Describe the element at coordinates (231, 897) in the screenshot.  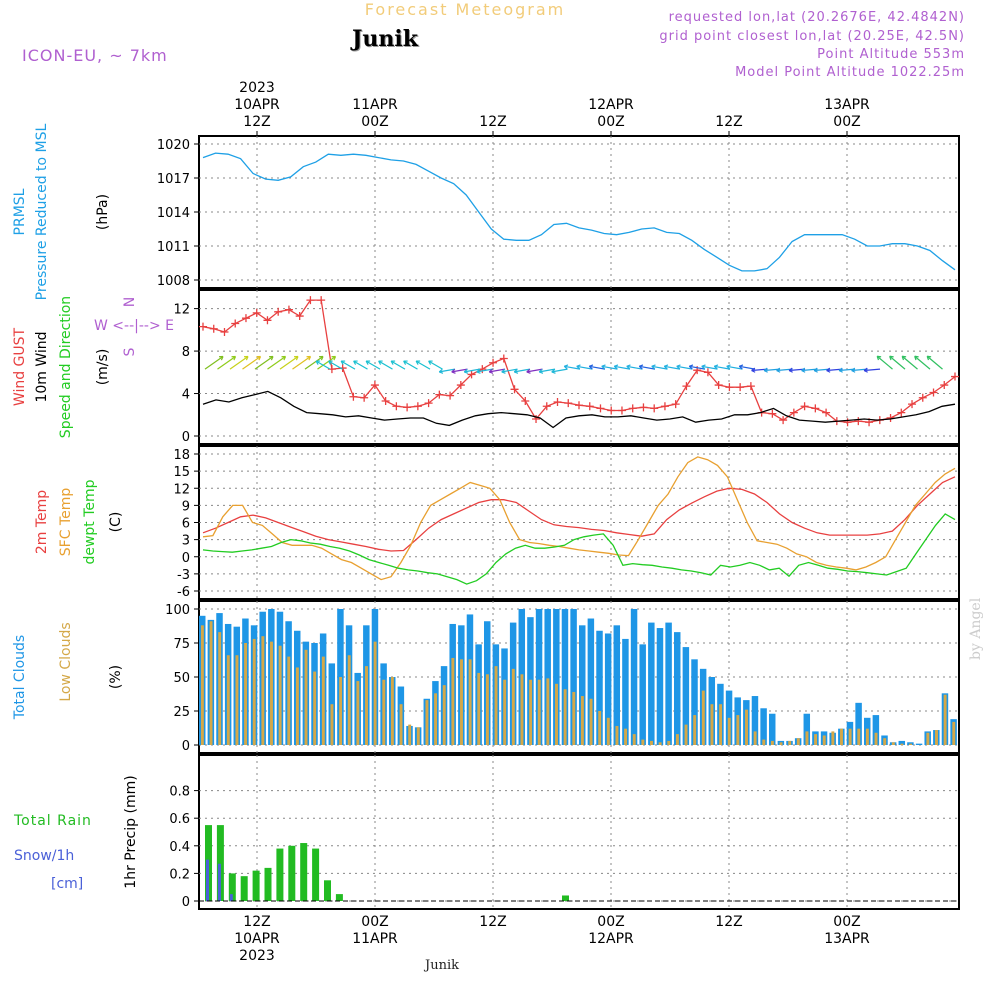
I see `snow-bar` at that location.